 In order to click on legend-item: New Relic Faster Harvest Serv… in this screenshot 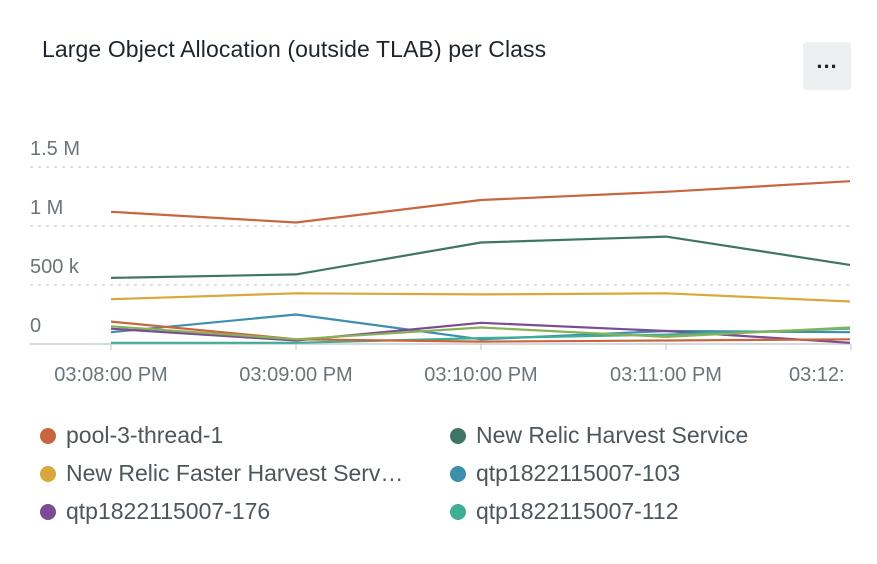, I will do `click(221, 473)`.